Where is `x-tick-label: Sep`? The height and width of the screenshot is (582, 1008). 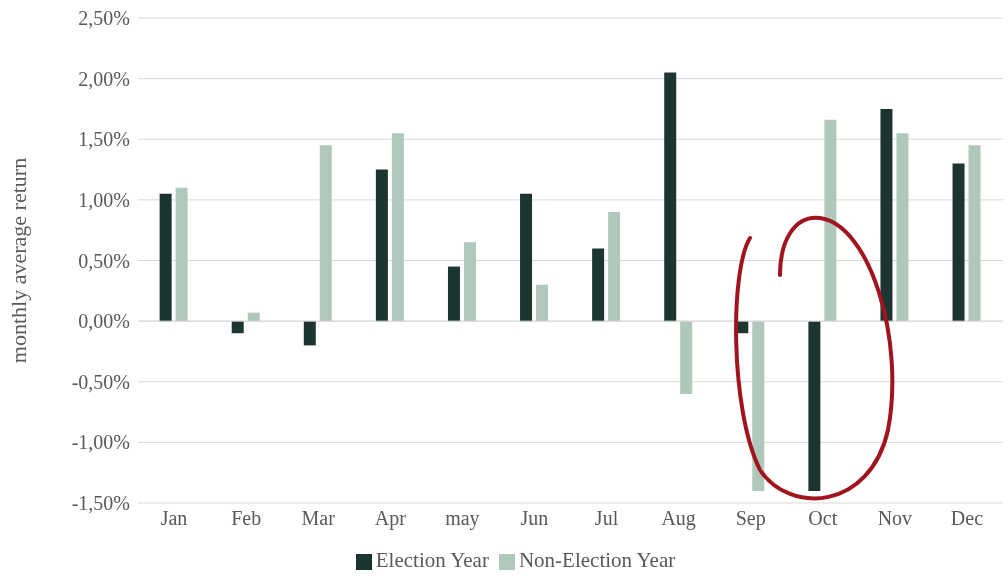 x-tick-label: Sep is located at coordinates (750, 519).